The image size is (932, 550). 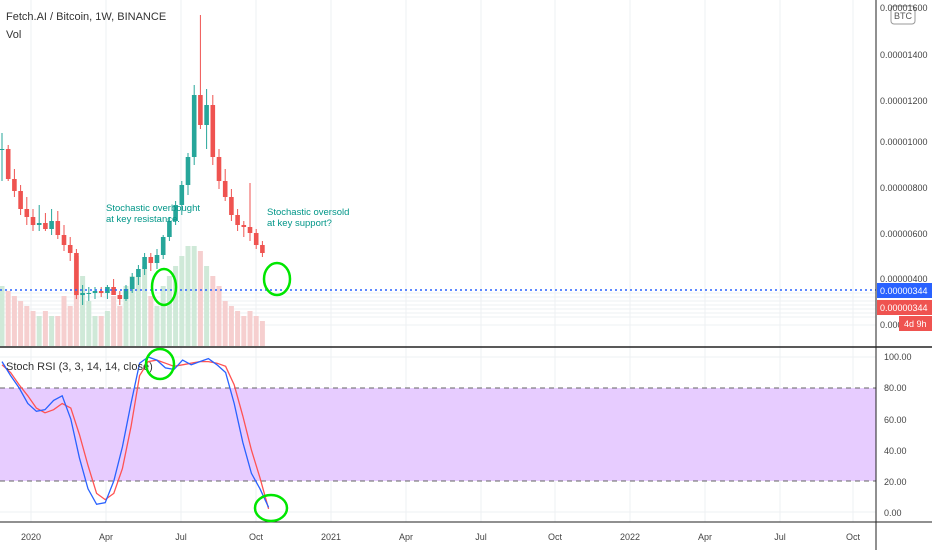 What do you see at coordinates (277, 279) in the screenshot?
I see `highlight-circle-support` at bounding box center [277, 279].